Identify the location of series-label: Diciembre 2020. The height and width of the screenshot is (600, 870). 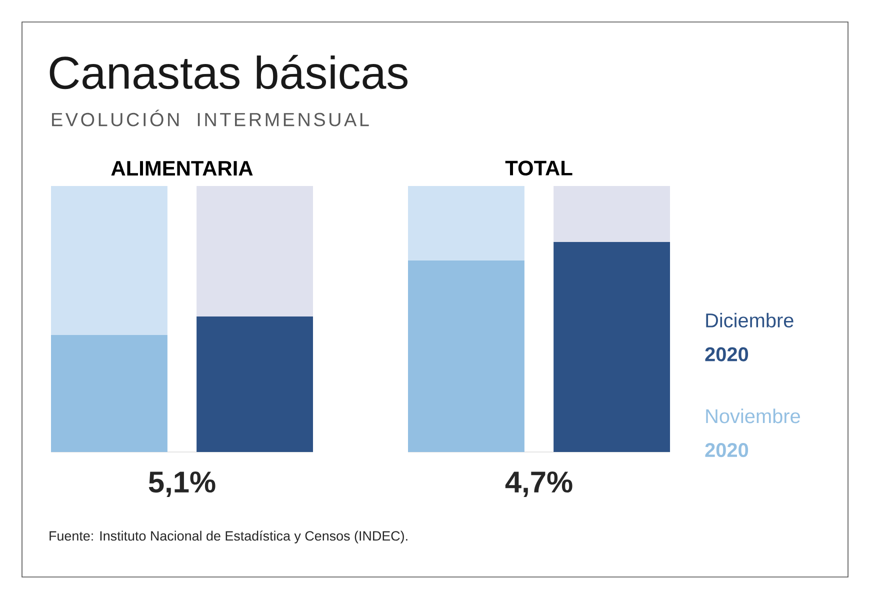
(749, 337).